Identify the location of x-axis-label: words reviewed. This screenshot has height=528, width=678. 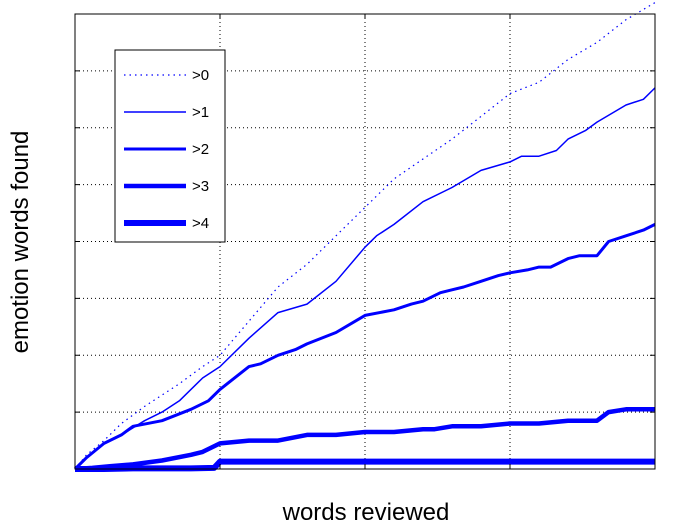
(366, 512).